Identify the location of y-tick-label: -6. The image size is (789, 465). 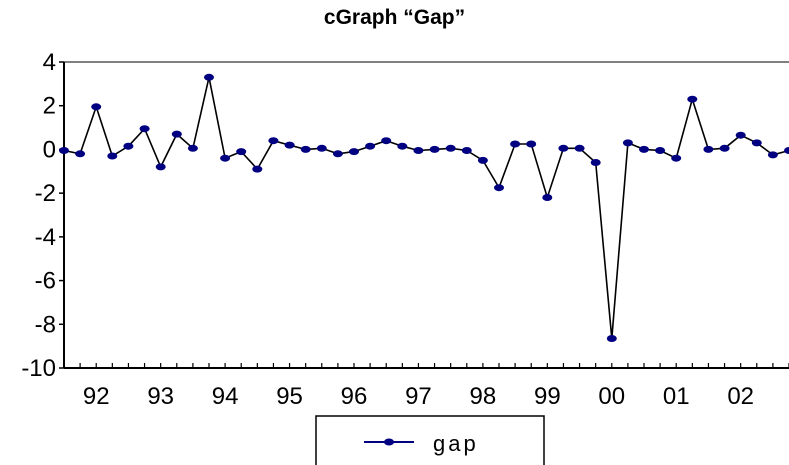
(45, 281).